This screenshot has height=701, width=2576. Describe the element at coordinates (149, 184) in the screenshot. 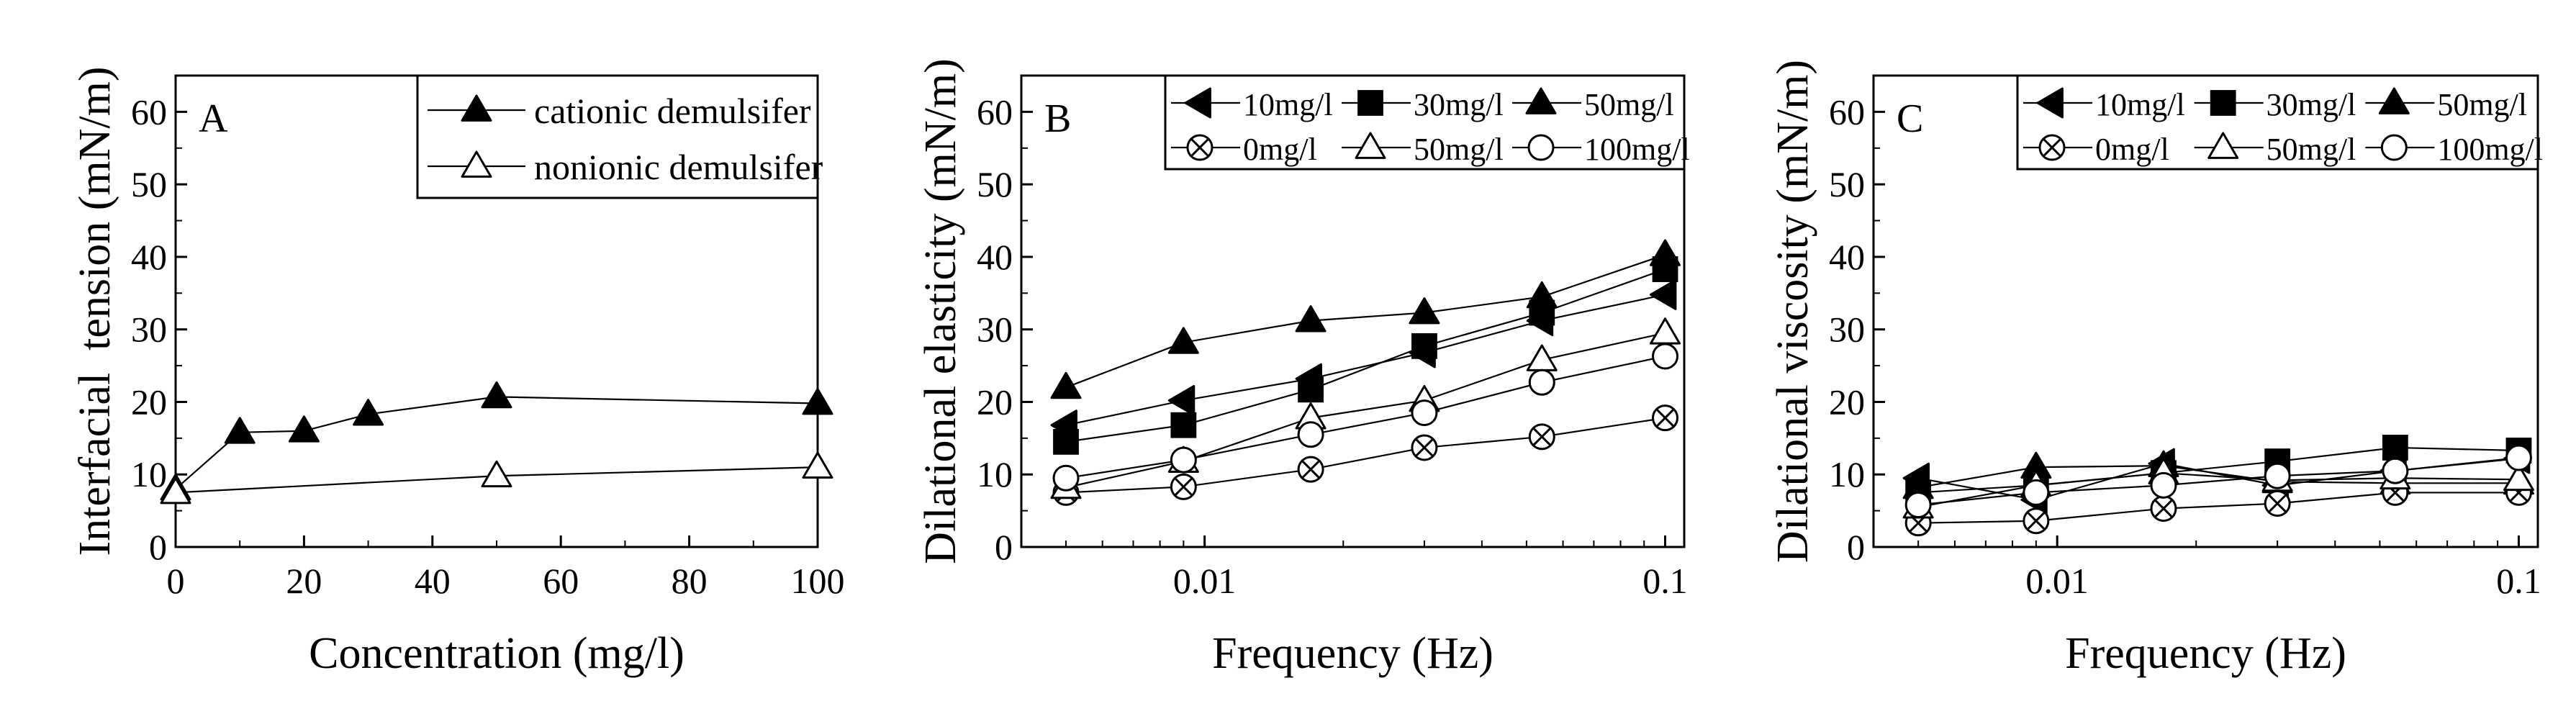

I see `y-tick-label: 50` at that location.